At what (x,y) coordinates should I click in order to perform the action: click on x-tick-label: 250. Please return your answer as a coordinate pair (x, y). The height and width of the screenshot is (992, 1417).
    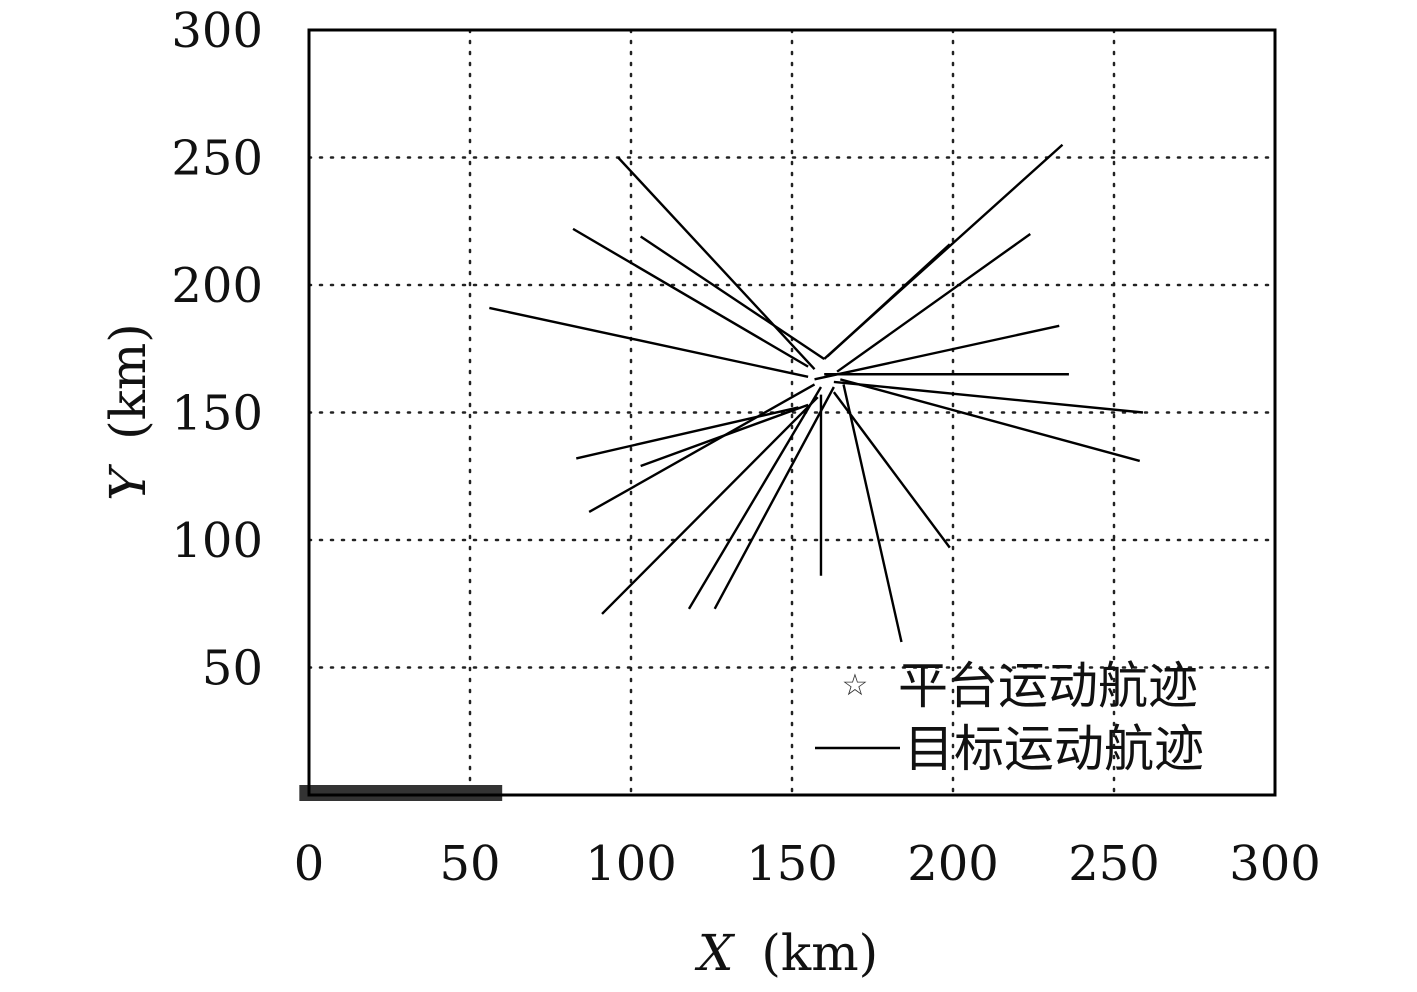
    Looking at the image, I should click on (1114, 864).